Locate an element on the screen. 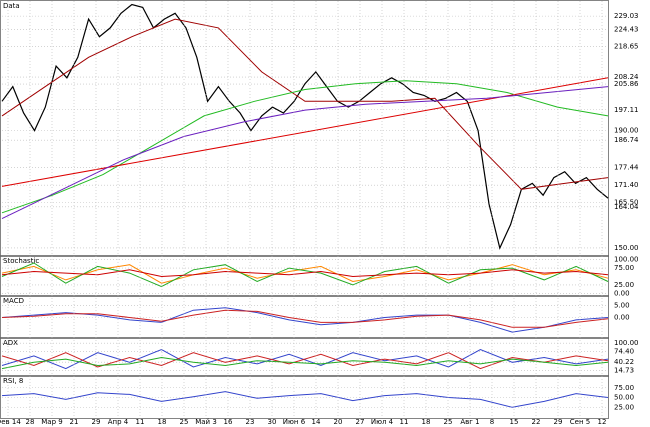  x-tick-label: 30 is located at coordinates (272, 422).